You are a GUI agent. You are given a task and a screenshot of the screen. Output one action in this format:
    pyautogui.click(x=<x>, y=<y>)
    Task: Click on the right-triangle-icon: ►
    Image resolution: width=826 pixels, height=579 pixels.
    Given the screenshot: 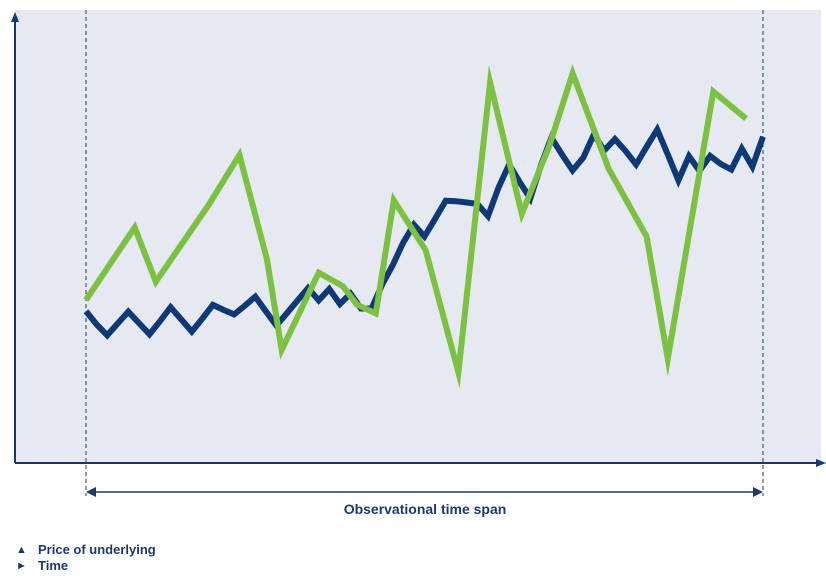 What is the action you would take?
    pyautogui.click(x=21, y=566)
    